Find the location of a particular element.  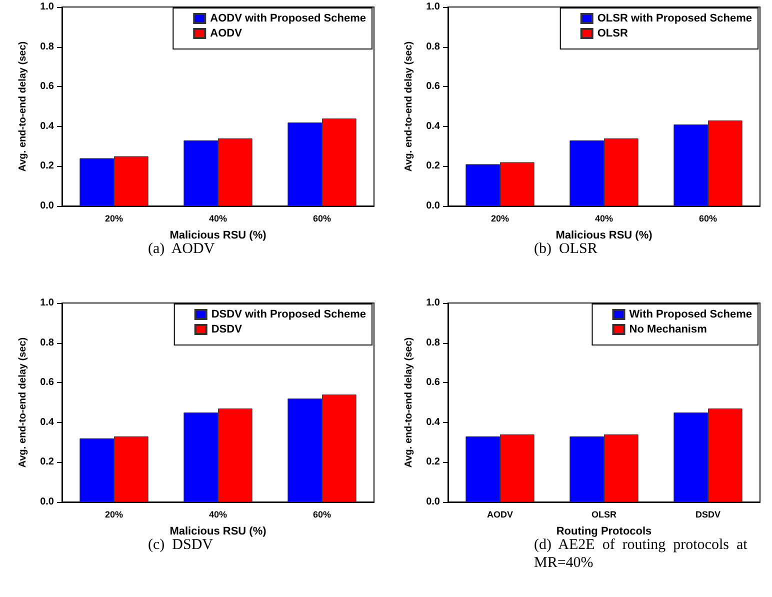

legend-label: AODV with Proposed Scheme is located at coordinates (288, 18).